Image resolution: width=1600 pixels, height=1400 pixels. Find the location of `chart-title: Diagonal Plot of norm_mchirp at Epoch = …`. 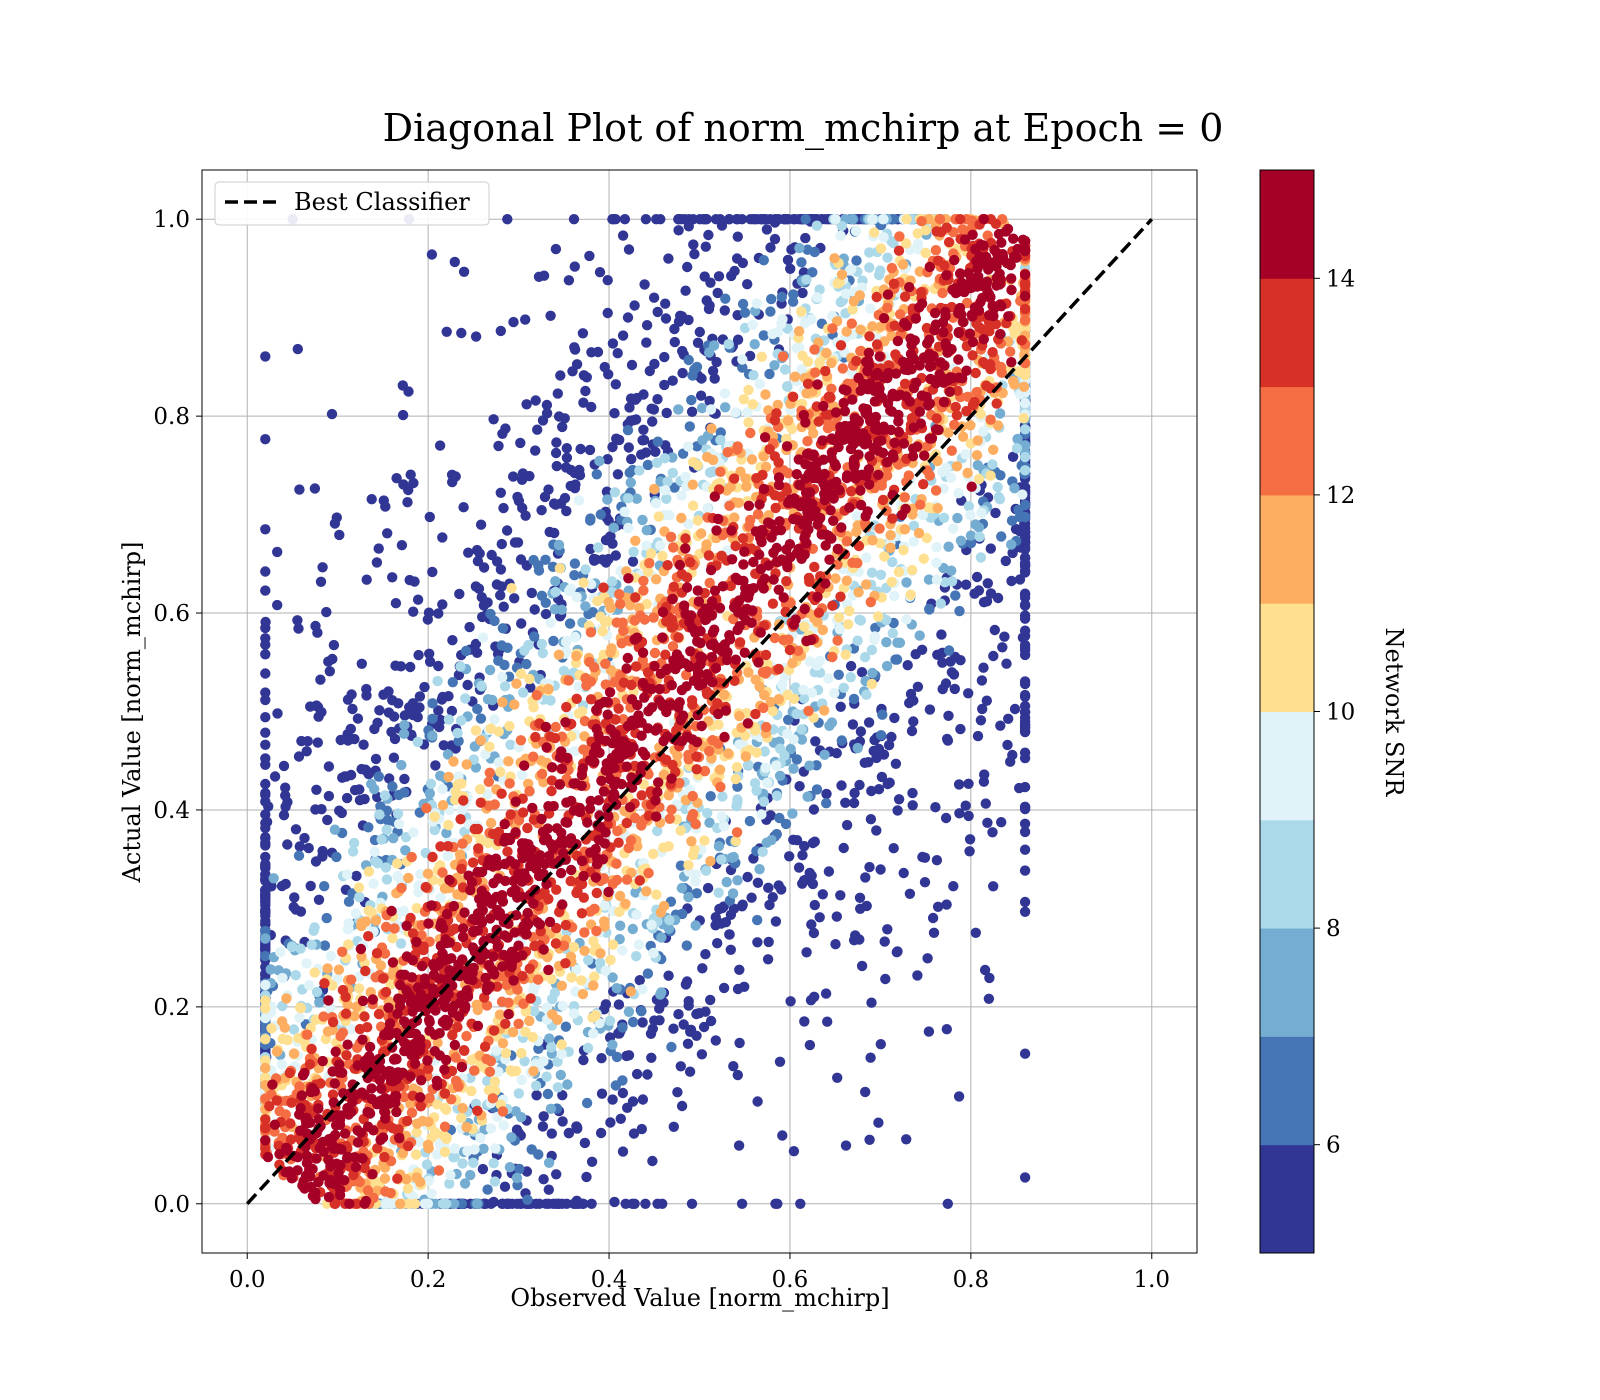

chart-title: Diagonal Plot of norm_mchirp at Epoch = … is located at coordinates (803, 128).